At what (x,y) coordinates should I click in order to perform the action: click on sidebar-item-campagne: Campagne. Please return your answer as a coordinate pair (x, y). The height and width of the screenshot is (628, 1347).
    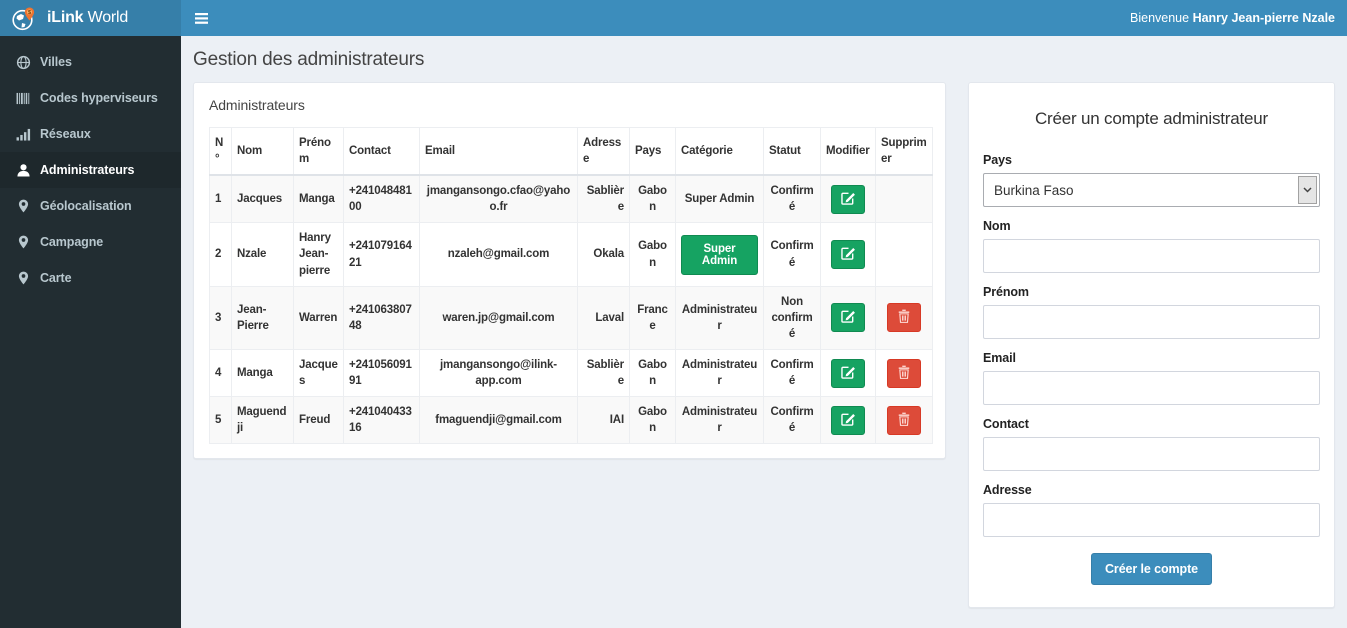
    Looking at the image, I should click on (90, 242).